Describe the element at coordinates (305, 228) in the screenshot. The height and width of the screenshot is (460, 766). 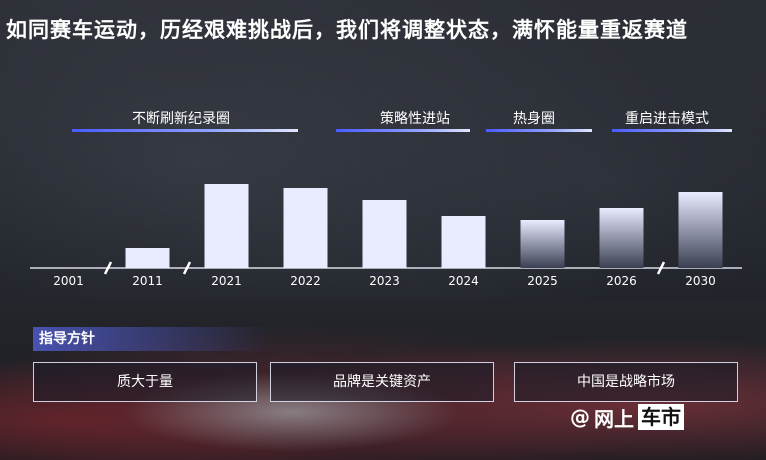
I see `bar-2022` at that location.